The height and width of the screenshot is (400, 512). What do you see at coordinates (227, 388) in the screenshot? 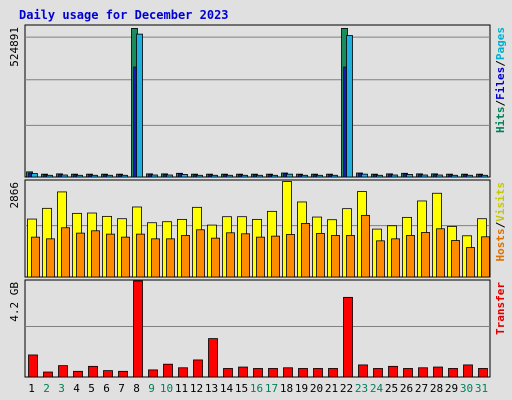
I see `day-label: 14` at bounding box center [227, 388].